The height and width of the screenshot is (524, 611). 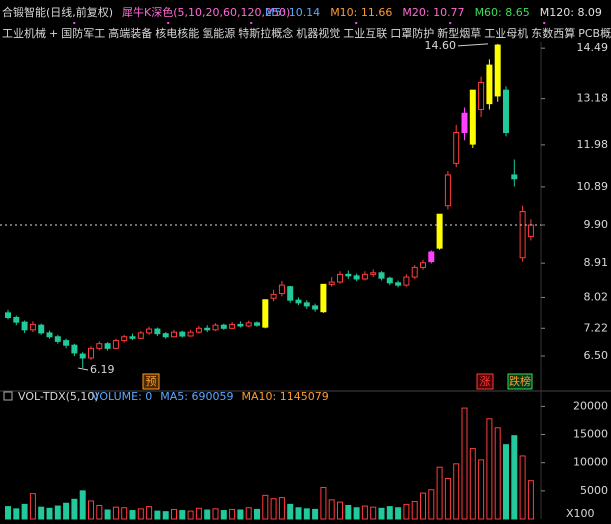 What do you see at coordinates (459, 33) in the screenshot?
I see `concept-tag: 新型烟草` at bounding box center [459, 33].